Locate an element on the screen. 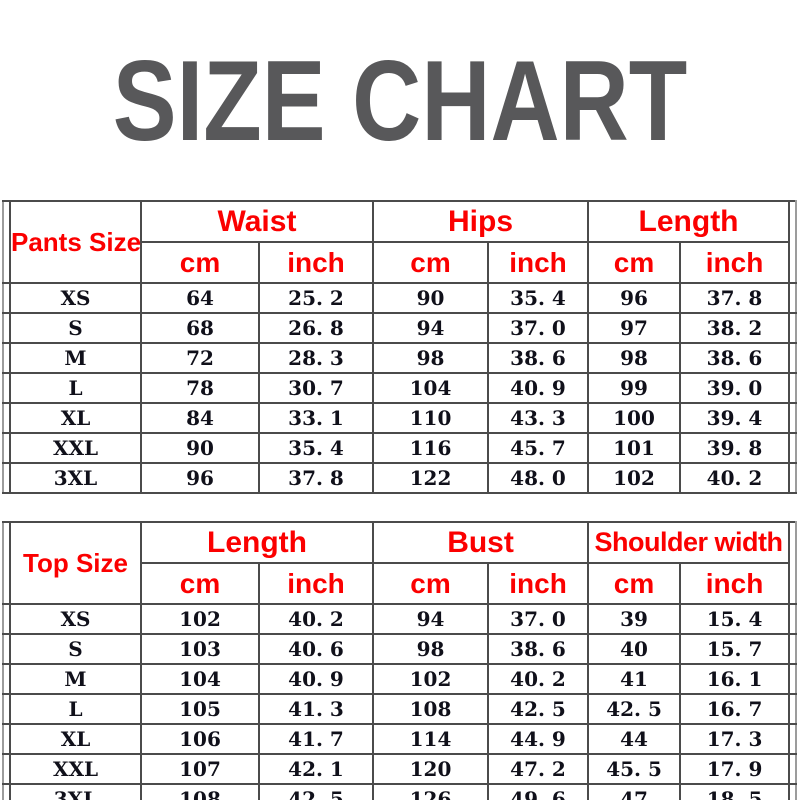 This screenshot has width=800, height=800. value-cell: 30. 7 is located at coordinates (316, 388).